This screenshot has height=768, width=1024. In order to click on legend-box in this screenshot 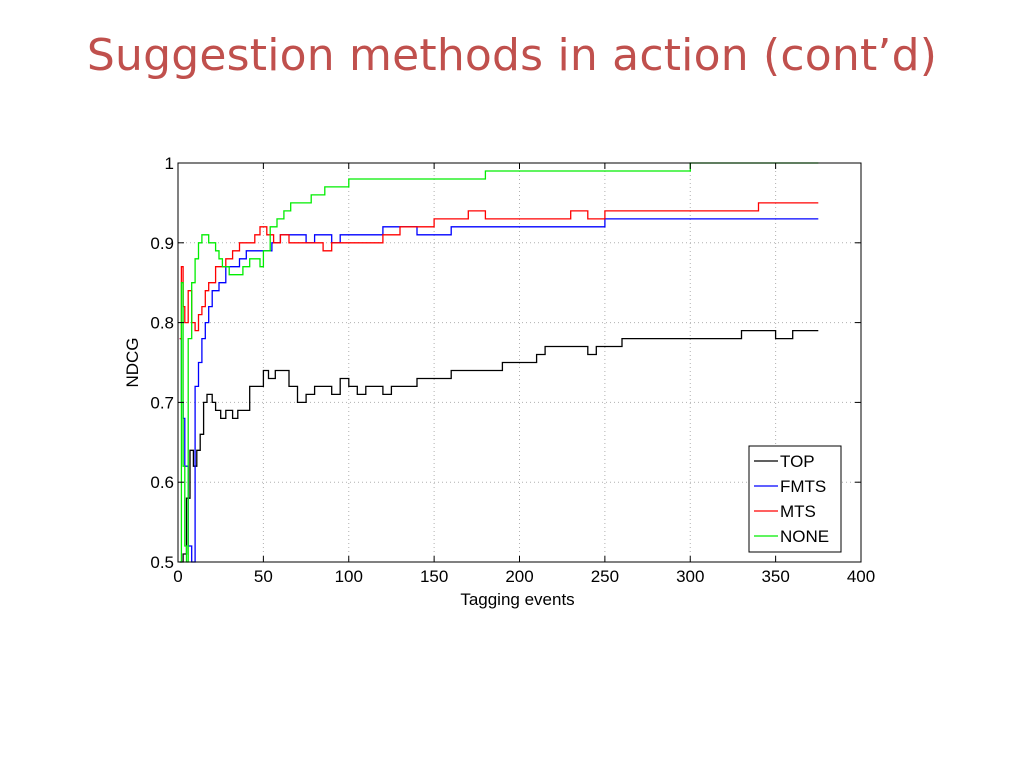, I will do `click(795, 499)`.